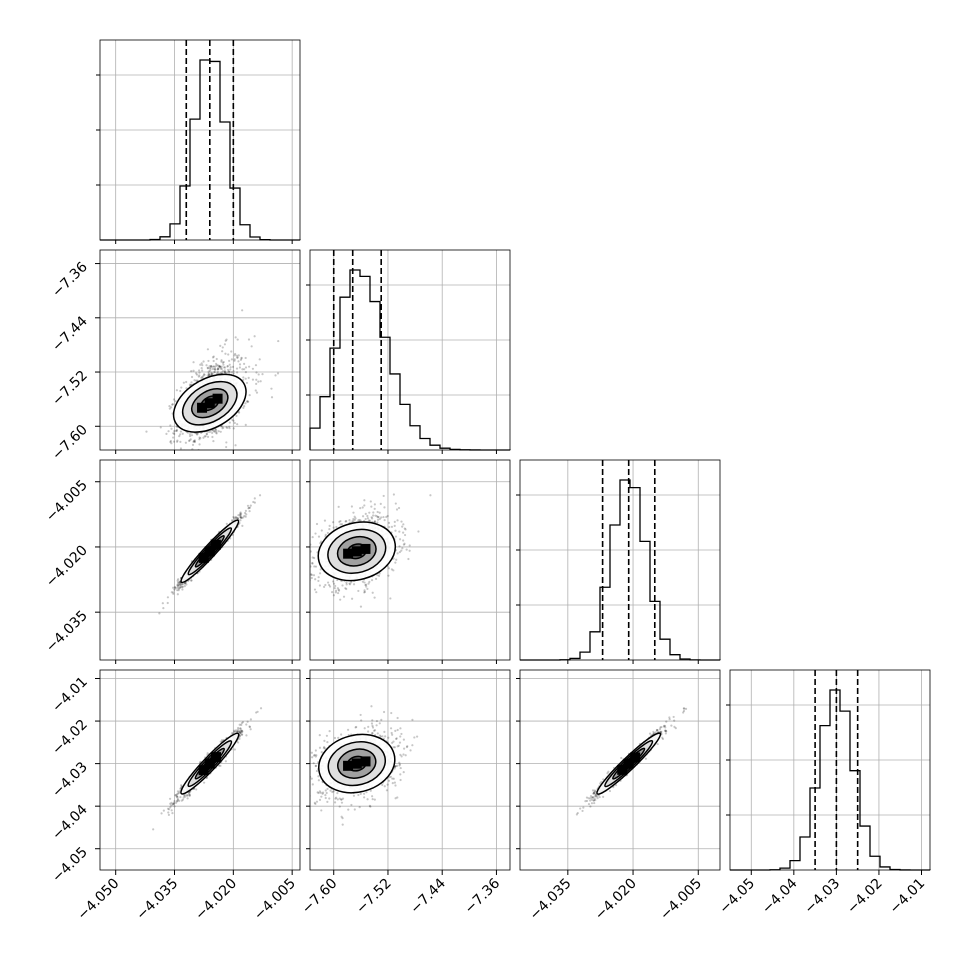  What do you see at coordinates (865, 897) in the screenshot?
I see `x-tick-label: −4.02` at bounding box center [865, 897].